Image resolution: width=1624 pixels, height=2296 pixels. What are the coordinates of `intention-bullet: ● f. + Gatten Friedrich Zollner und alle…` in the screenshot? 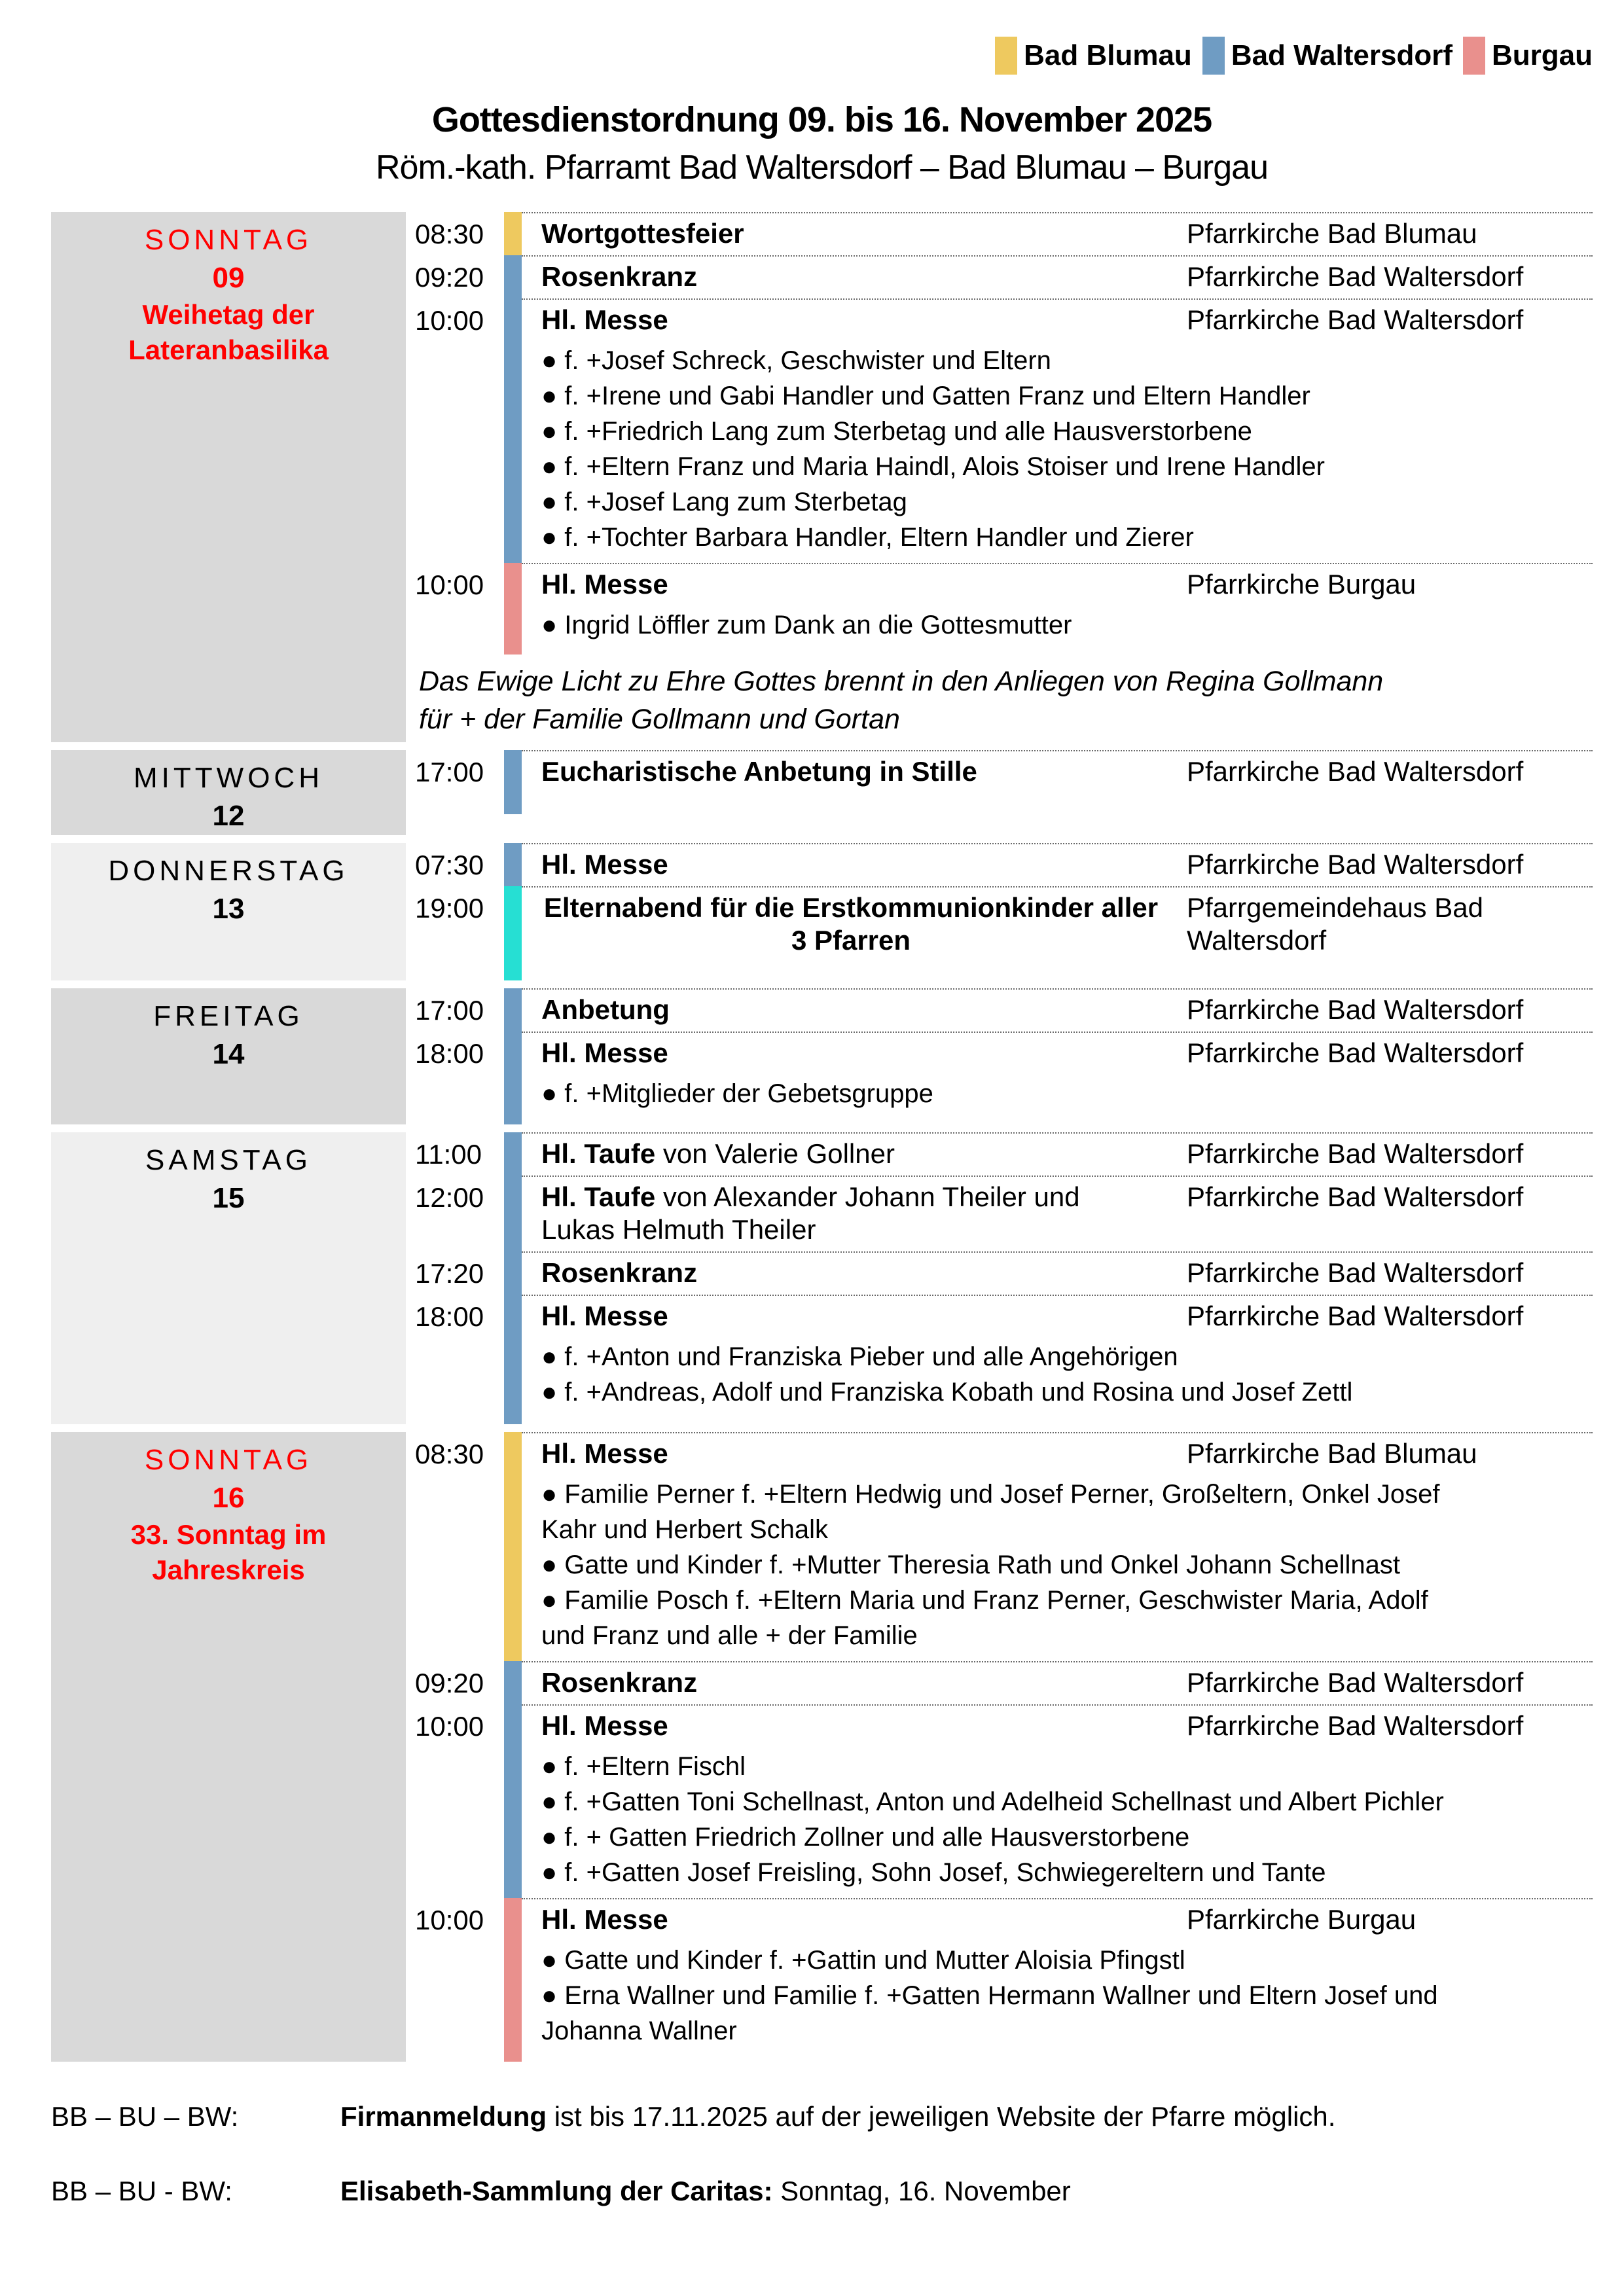 It's located at (865, 1837).